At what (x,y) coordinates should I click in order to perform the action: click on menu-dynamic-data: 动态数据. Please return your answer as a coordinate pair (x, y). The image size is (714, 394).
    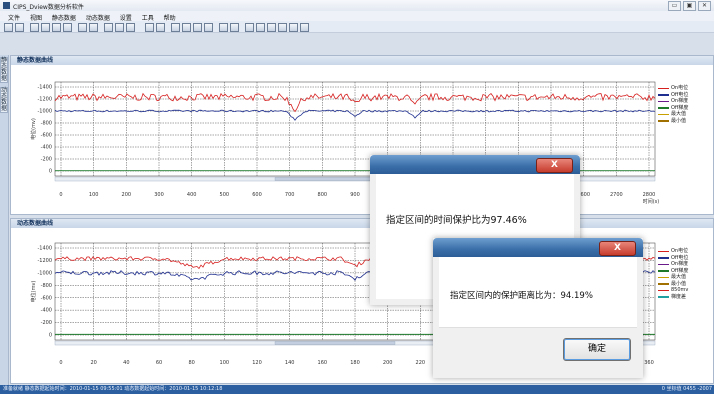
    Looking at the image, I should click on (97, 18).